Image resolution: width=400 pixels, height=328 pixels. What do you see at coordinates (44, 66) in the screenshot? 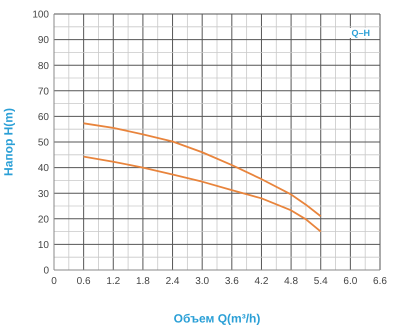
I see `y-tick-label: 80` at bounding box center [44, 66].